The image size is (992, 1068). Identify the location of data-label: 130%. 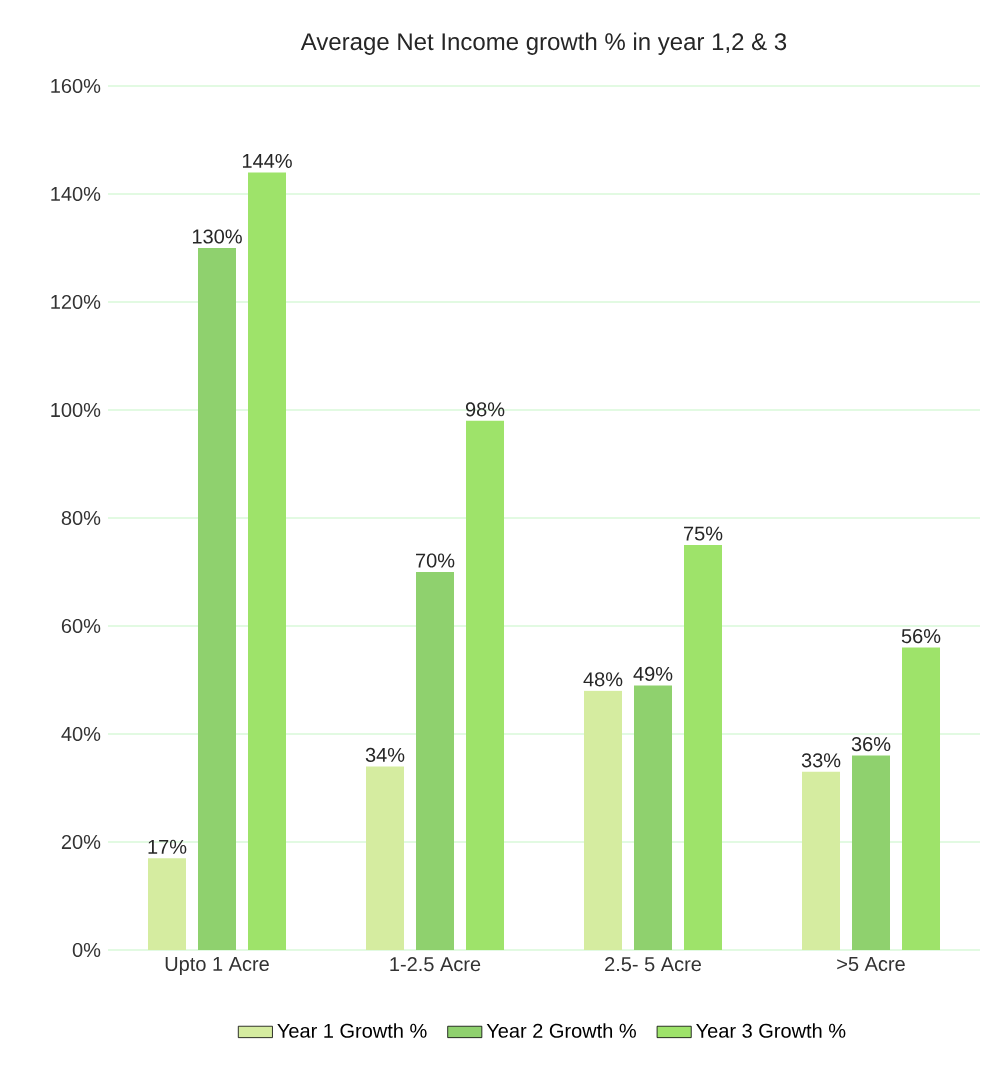
(217, 236).